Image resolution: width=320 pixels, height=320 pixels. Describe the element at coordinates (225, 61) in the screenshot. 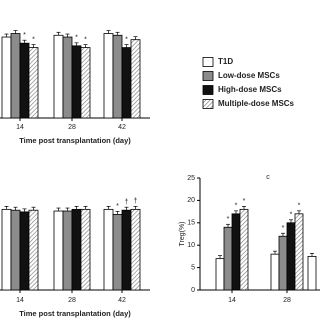

I see `legend-label: T1D` at that location.